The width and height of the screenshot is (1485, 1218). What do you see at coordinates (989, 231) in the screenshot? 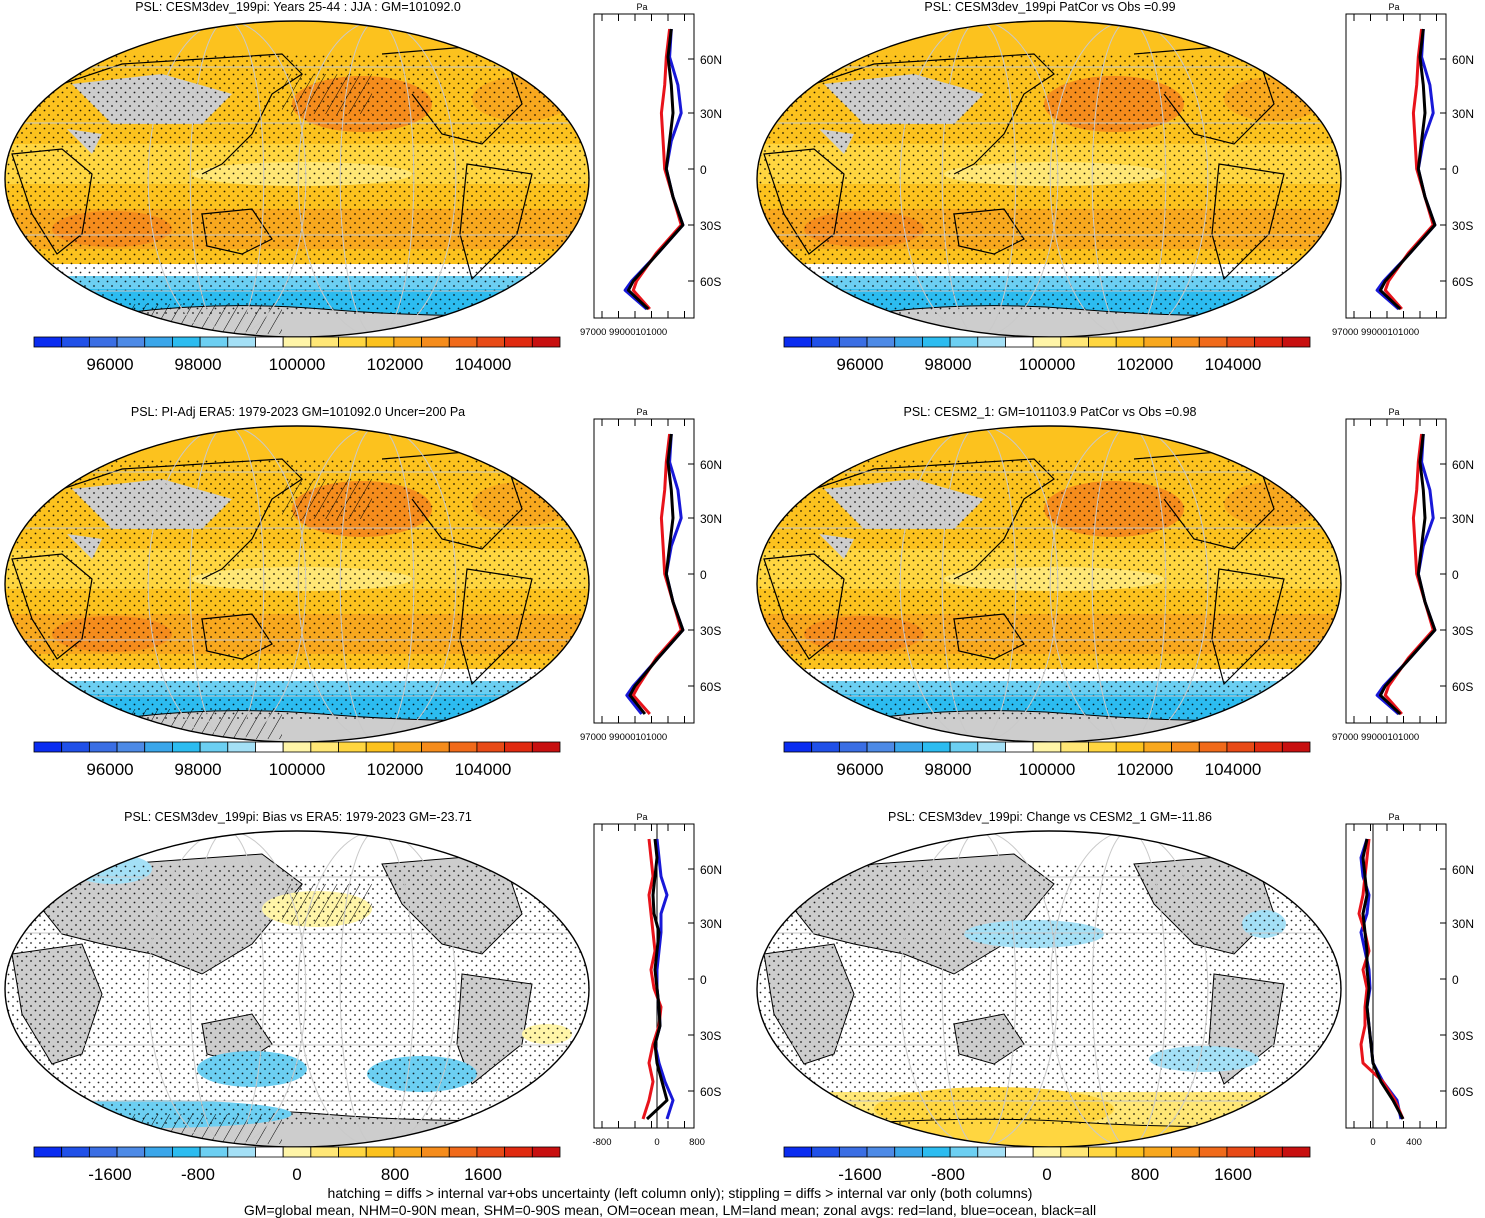
I see `coast-australia` at bounding box center [989, 231].